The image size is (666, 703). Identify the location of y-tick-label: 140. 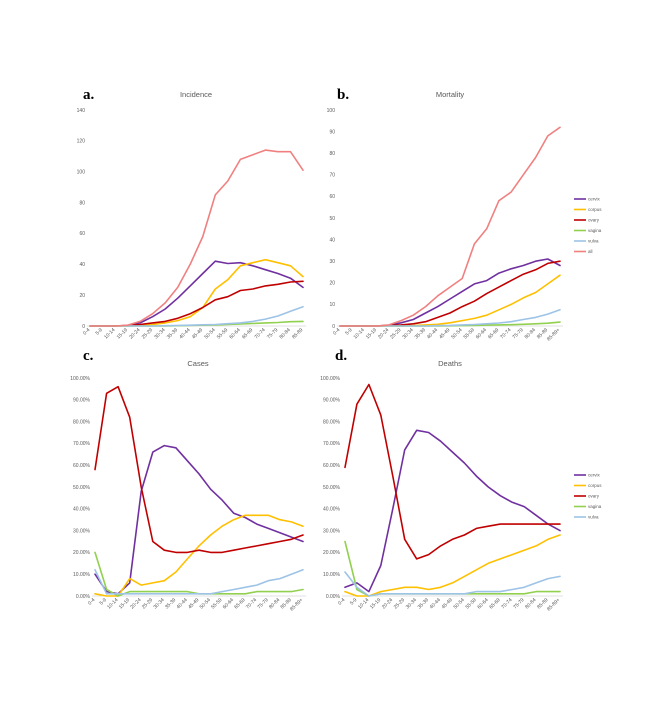
(81, 111).